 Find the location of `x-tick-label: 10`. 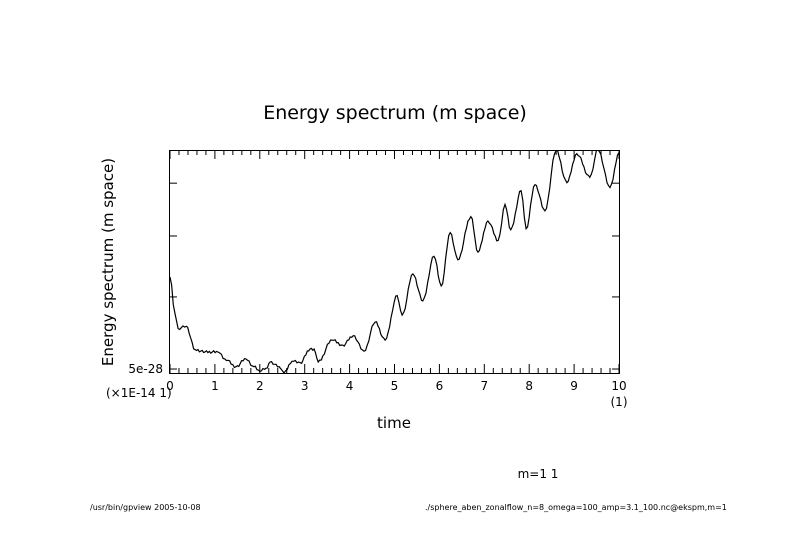

x-tick-label: 10 is located at coordinates (618, 386).